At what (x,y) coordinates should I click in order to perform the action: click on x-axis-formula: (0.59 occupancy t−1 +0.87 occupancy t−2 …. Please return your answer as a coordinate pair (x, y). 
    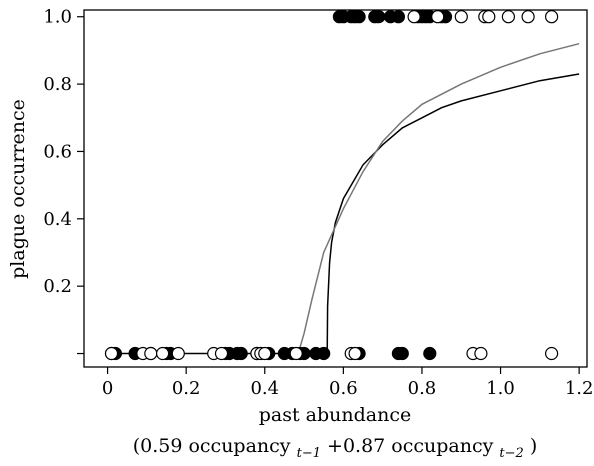
    Looking at the image, I should click on (335, 448).